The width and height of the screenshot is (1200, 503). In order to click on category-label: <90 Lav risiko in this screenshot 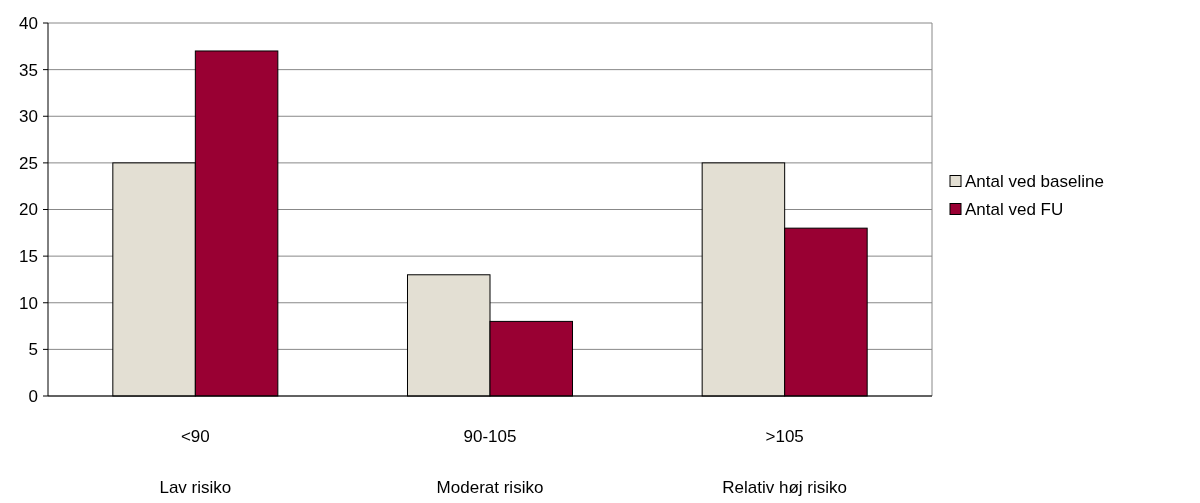, I will do `click(195, 462)`.